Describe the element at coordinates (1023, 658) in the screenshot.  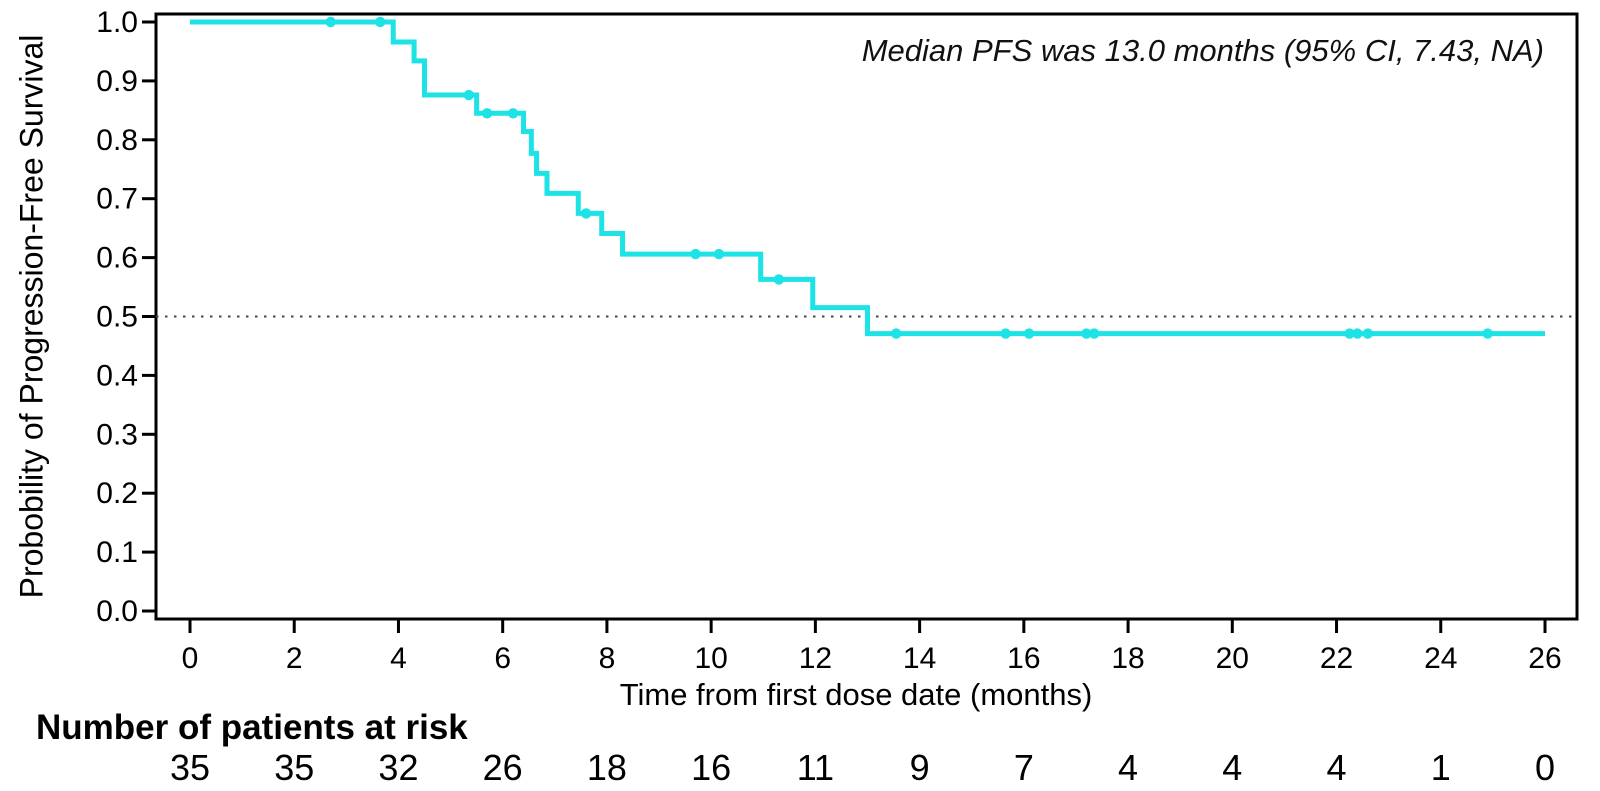
I see `x-tick-label: 16` at that location.